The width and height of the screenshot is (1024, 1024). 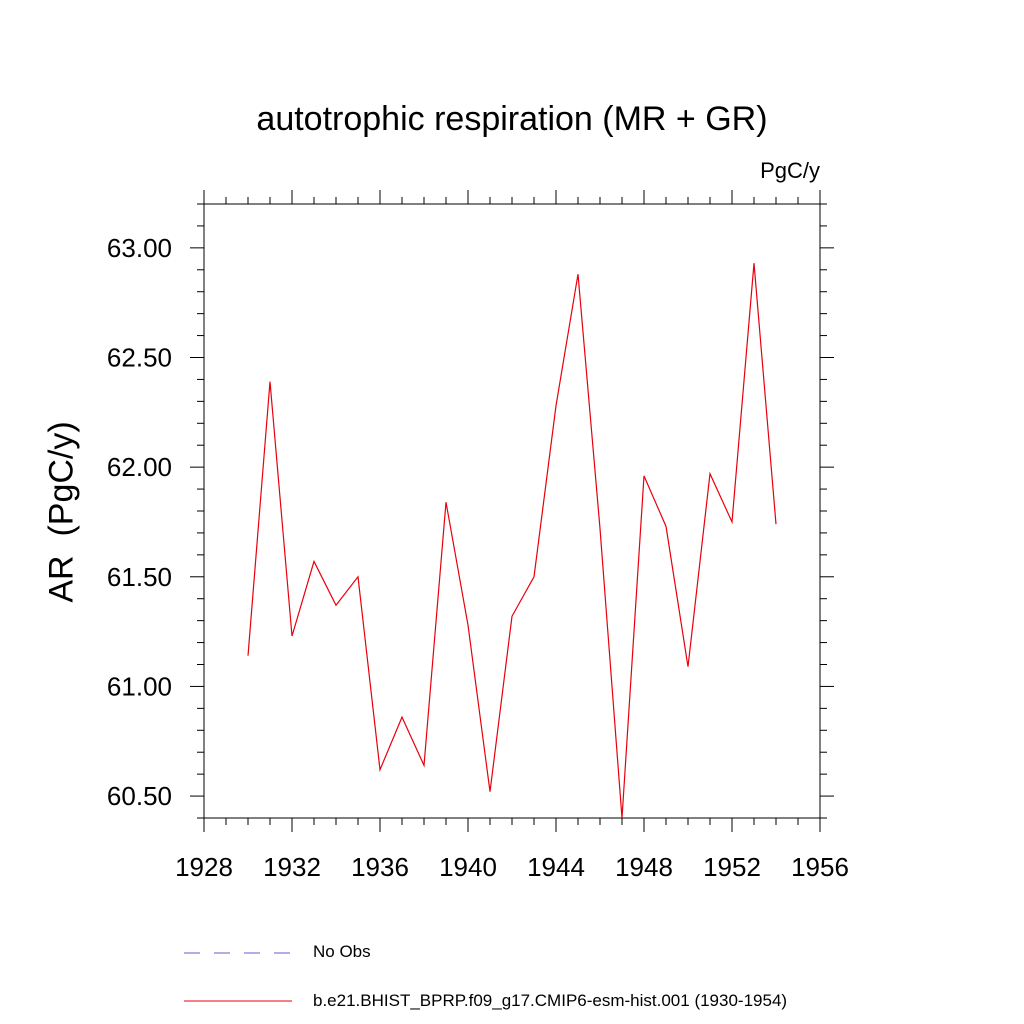 I want to click on x-tick-label: 1948, so click(x=644, y=867).